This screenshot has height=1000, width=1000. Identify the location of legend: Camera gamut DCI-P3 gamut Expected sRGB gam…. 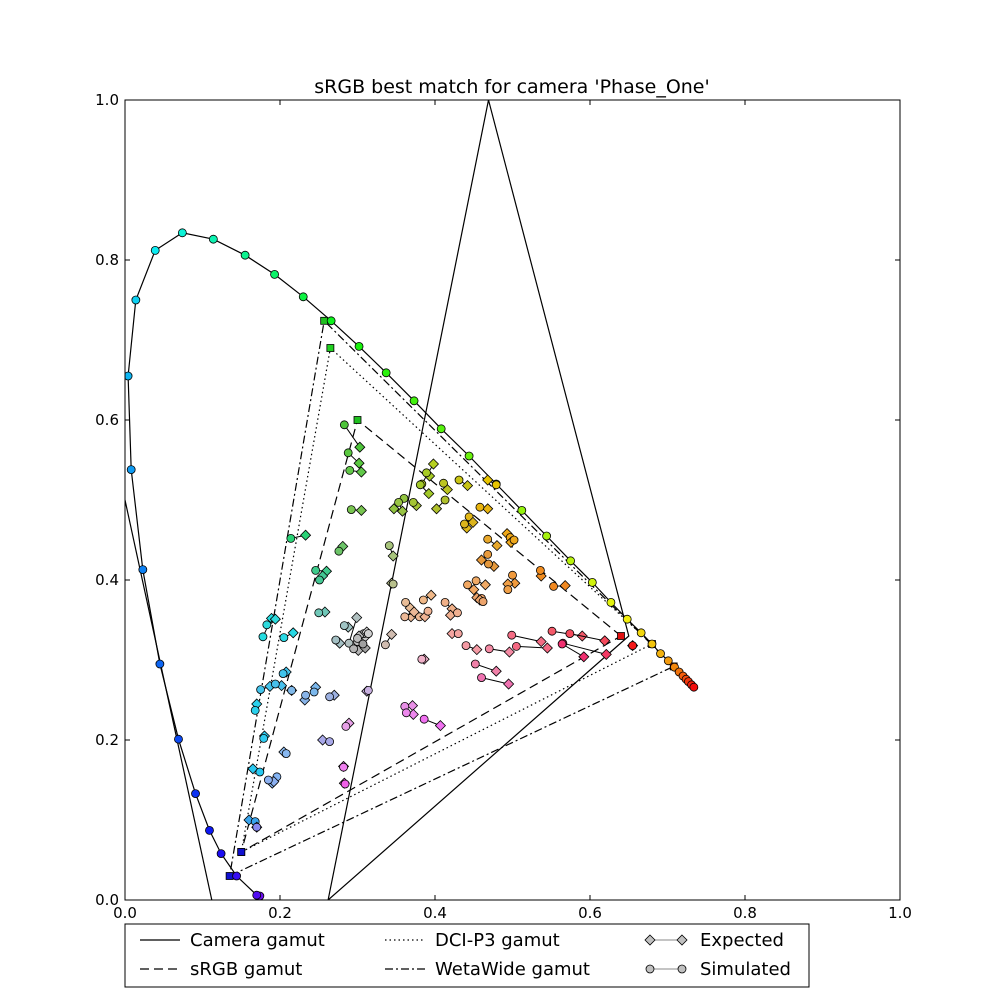
(467, 955).